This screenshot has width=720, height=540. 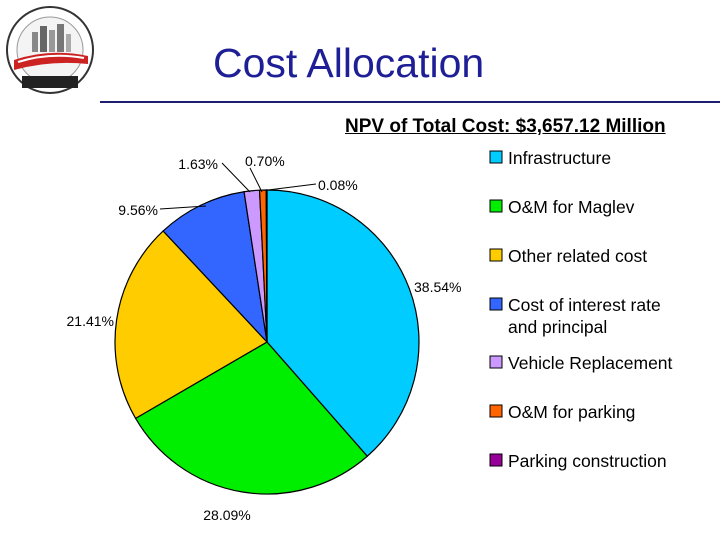 I want to click on data-label-vehicle-replacement: 1.63%, so click(x=198, y=164).